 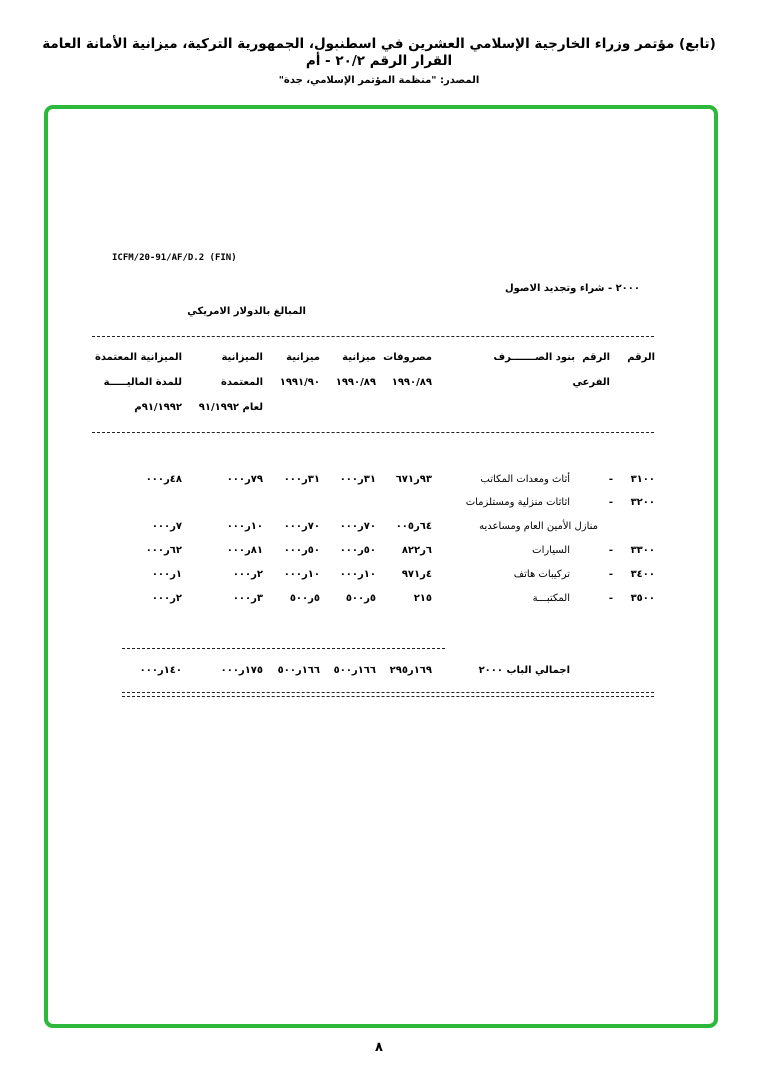 I want to click on row-value: ٢١٥, so click(x=422, y=598).